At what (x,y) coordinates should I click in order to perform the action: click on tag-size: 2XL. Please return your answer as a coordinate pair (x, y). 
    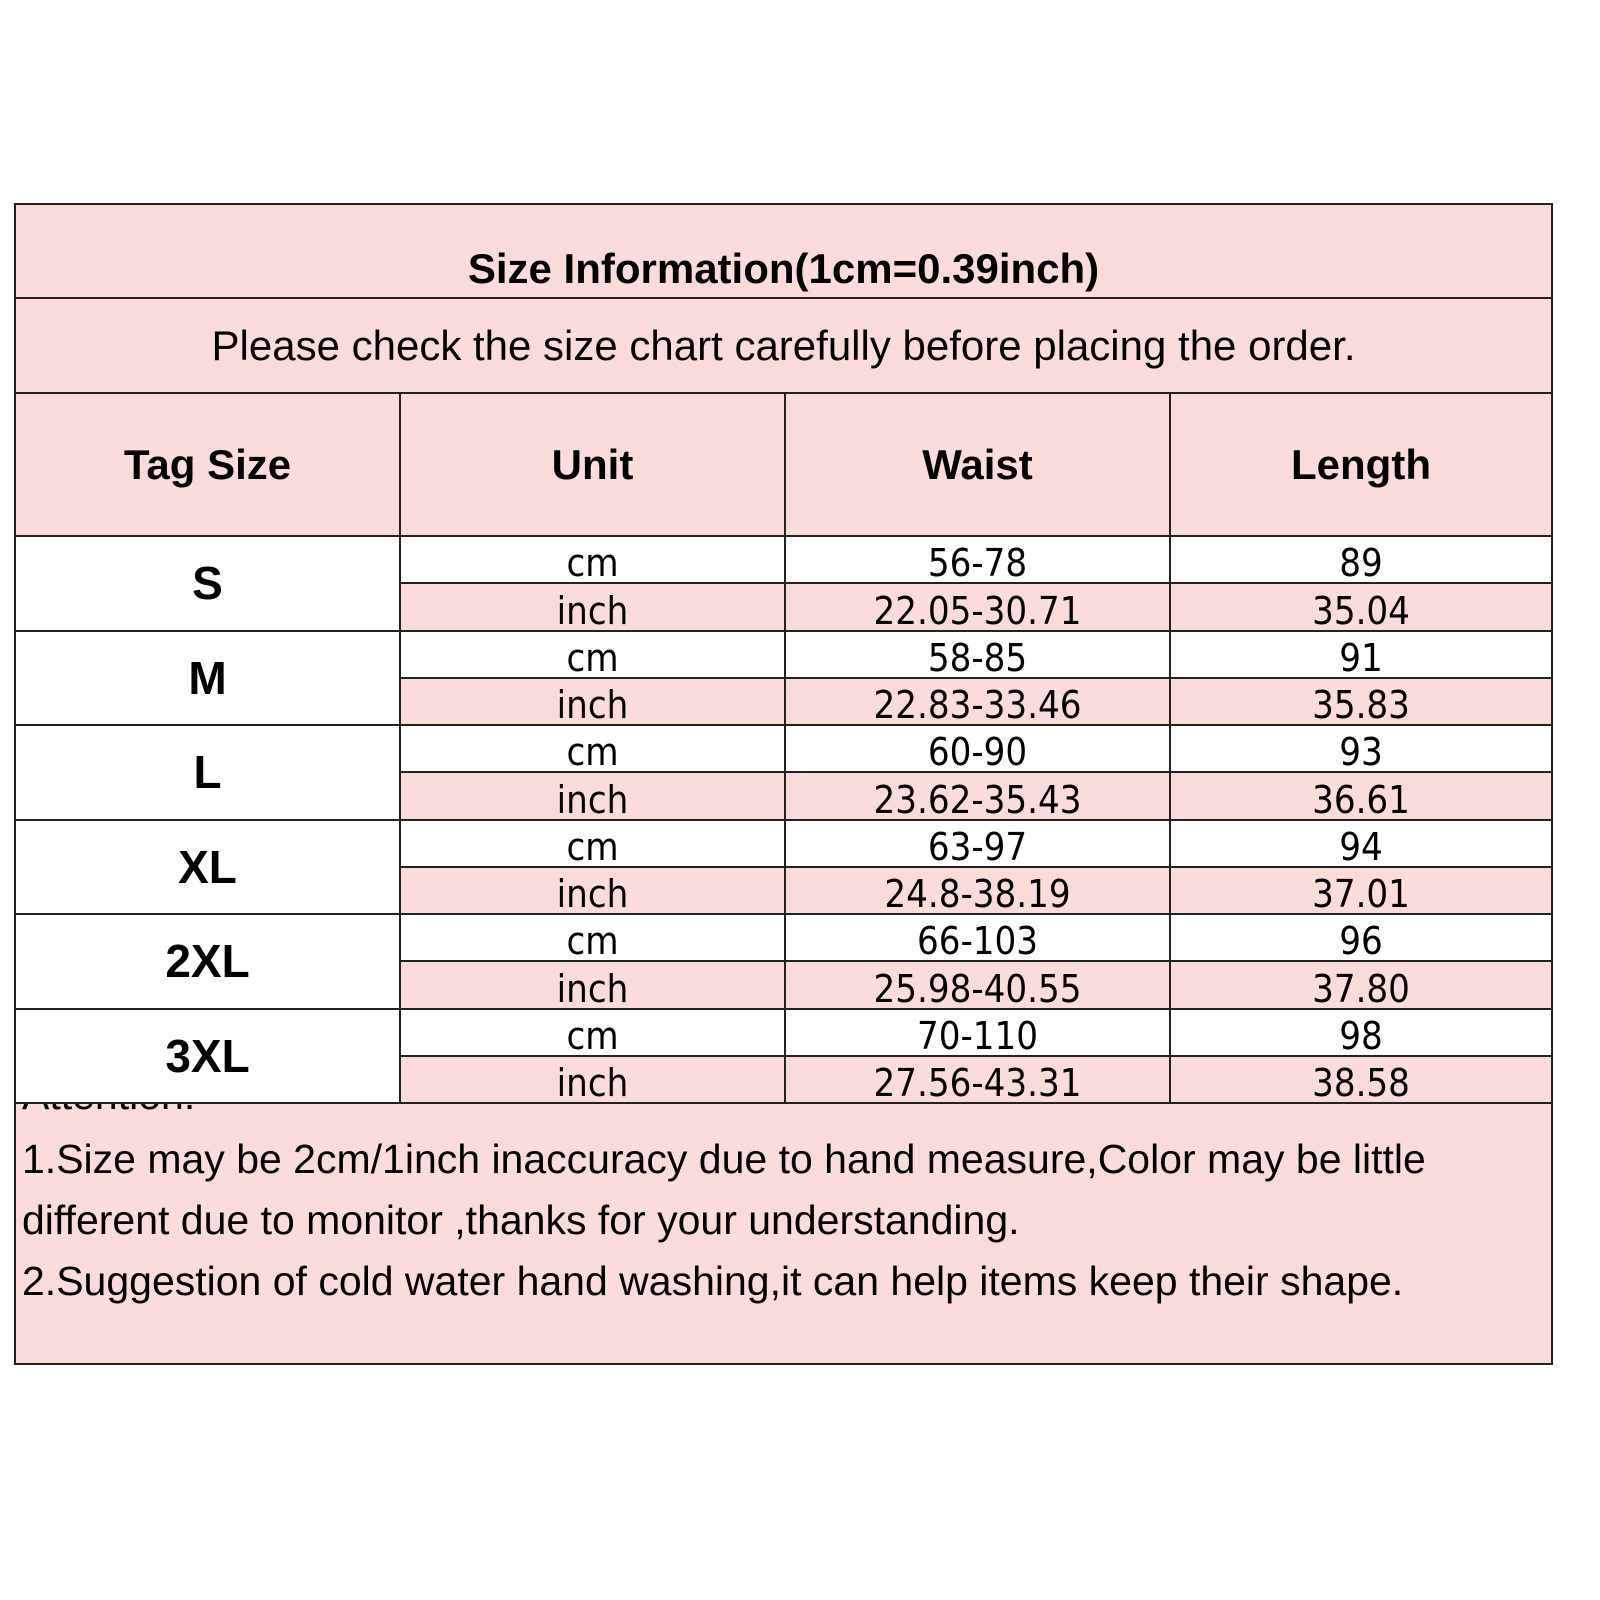
    Looking at the image, I should click on (208, 961).